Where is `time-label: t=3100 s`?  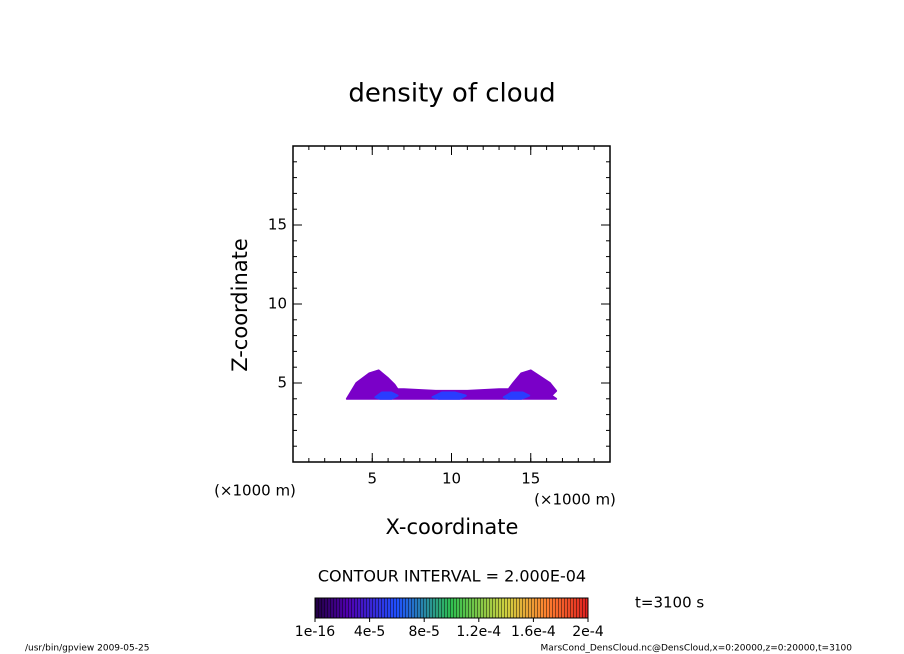
time-label: t=3100 s is located at coordinates (669, 603).